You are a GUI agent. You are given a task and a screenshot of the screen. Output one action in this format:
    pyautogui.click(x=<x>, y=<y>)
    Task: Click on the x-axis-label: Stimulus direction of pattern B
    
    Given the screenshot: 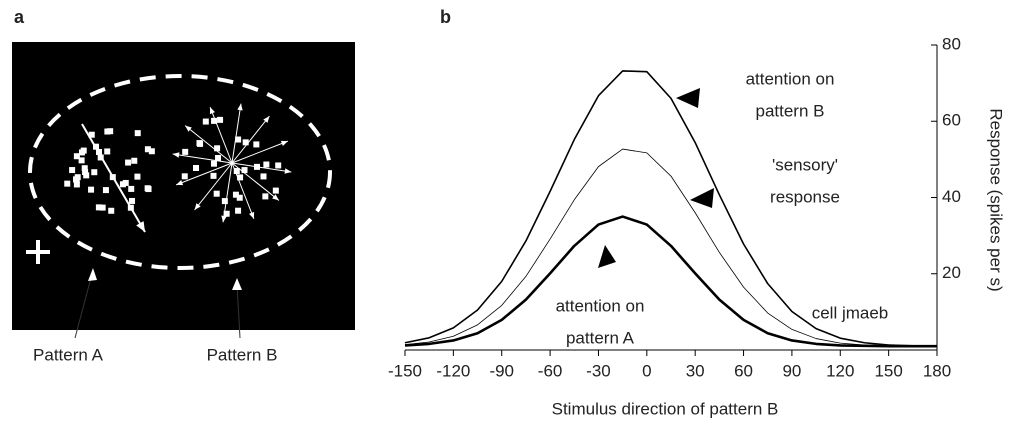 What is the action you would take?
    pyautogui.click(x=665, y=408)
    